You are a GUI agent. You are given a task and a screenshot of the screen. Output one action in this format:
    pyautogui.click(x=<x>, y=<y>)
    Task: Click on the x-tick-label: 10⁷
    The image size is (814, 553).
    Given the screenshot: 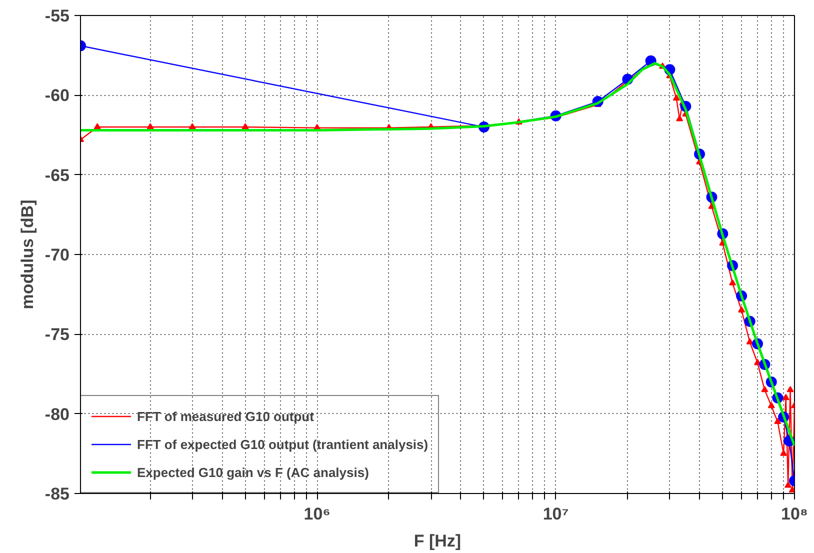 What is the action you would take?
    pyautogui.click(x=555, y=514)
    